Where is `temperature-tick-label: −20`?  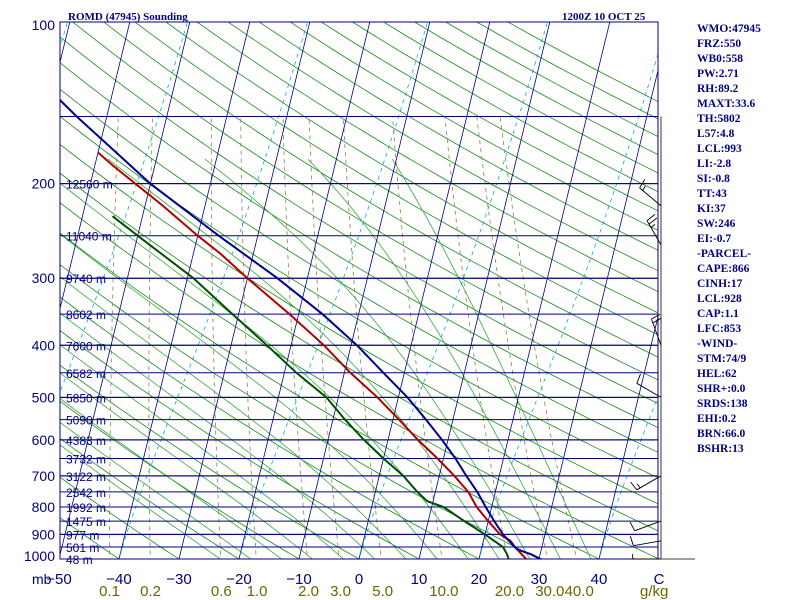 temperature-tick-label: −20 is located at coordinates (238, 579).